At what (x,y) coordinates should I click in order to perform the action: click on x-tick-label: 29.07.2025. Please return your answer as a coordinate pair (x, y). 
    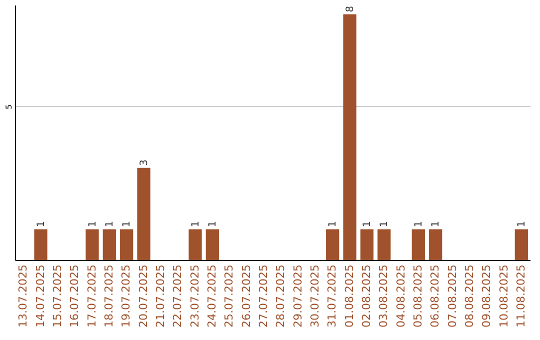
    Looking at the image, I should click on (297, 296).